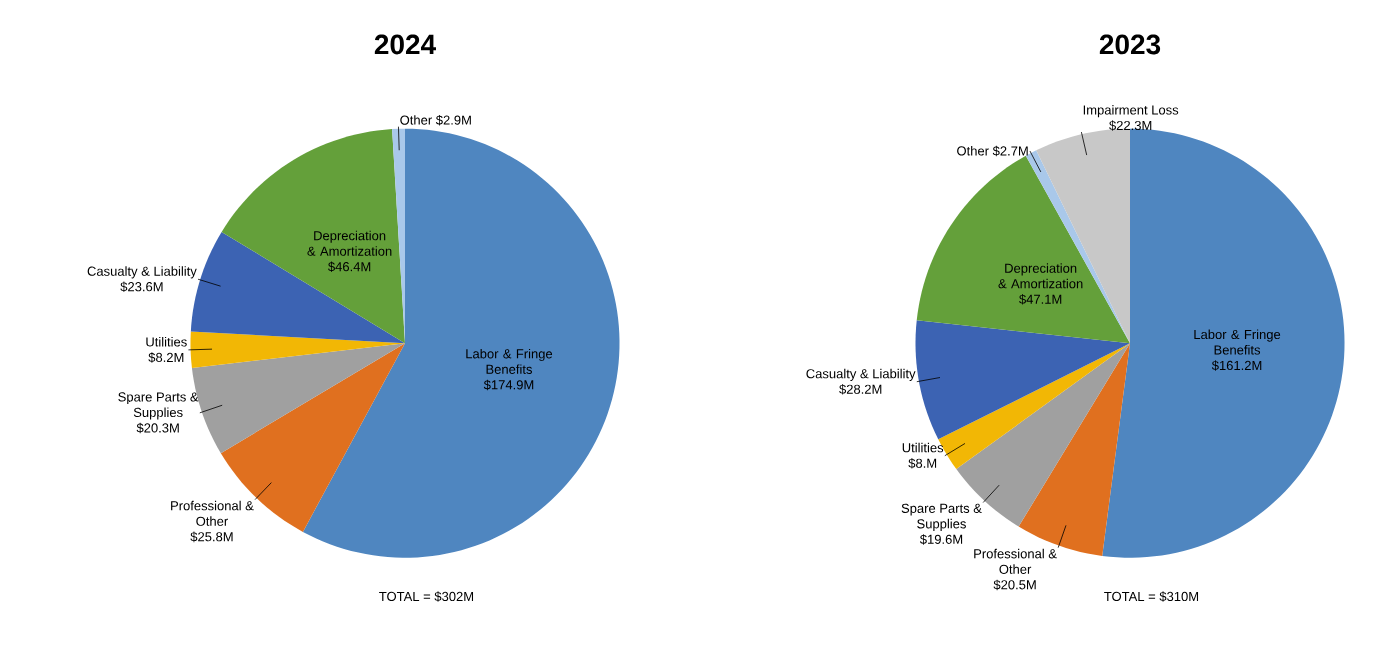  Describe the element at coordinates (1040, 299) in the screenshot. I see `data-label: $47.1M` at that location.